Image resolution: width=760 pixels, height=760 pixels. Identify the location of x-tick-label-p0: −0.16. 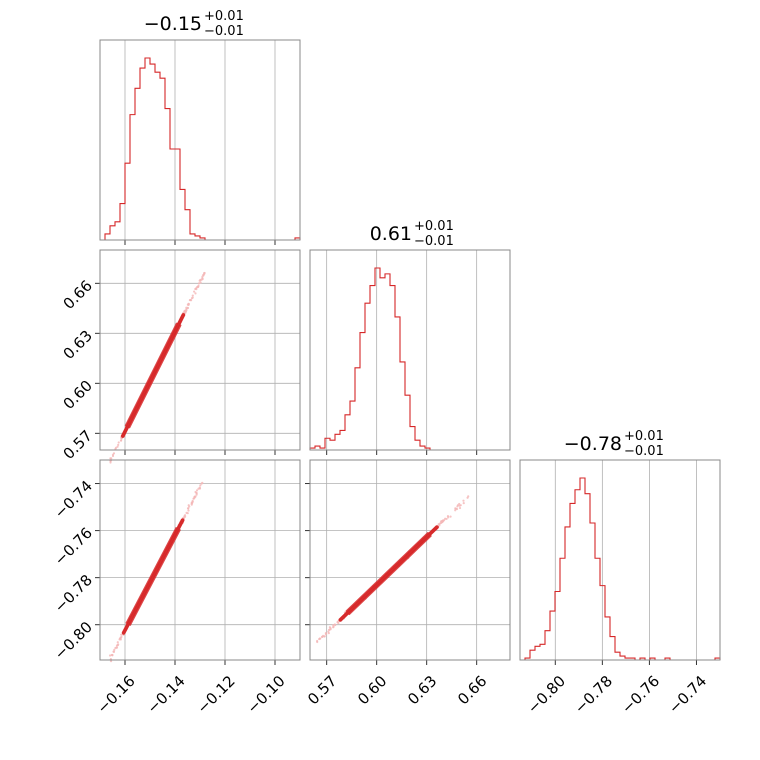
(116, 694).